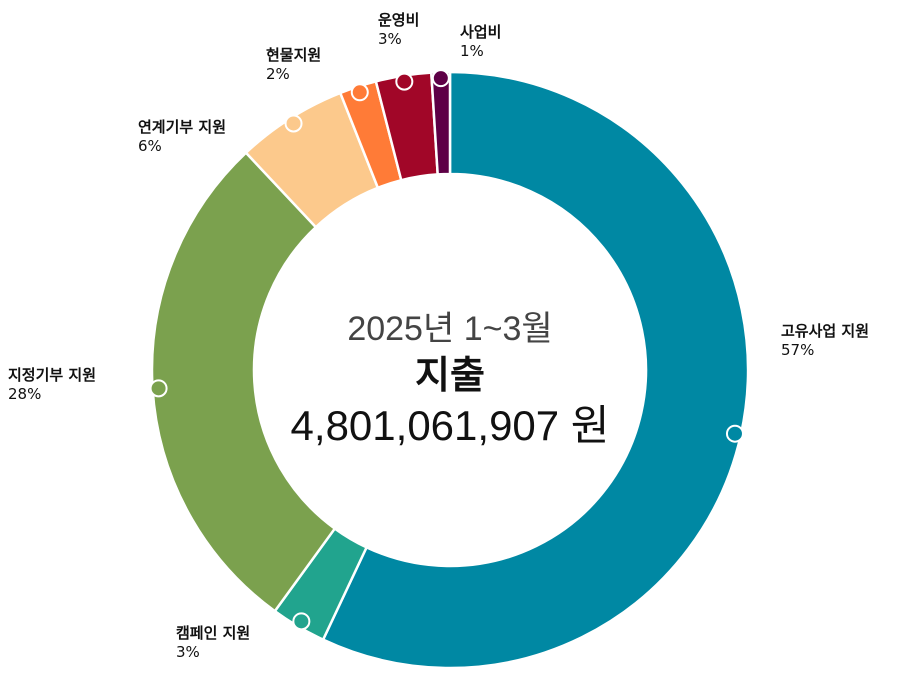  I want to click on center-period: 2025년 1~3월, so click(449, 329).